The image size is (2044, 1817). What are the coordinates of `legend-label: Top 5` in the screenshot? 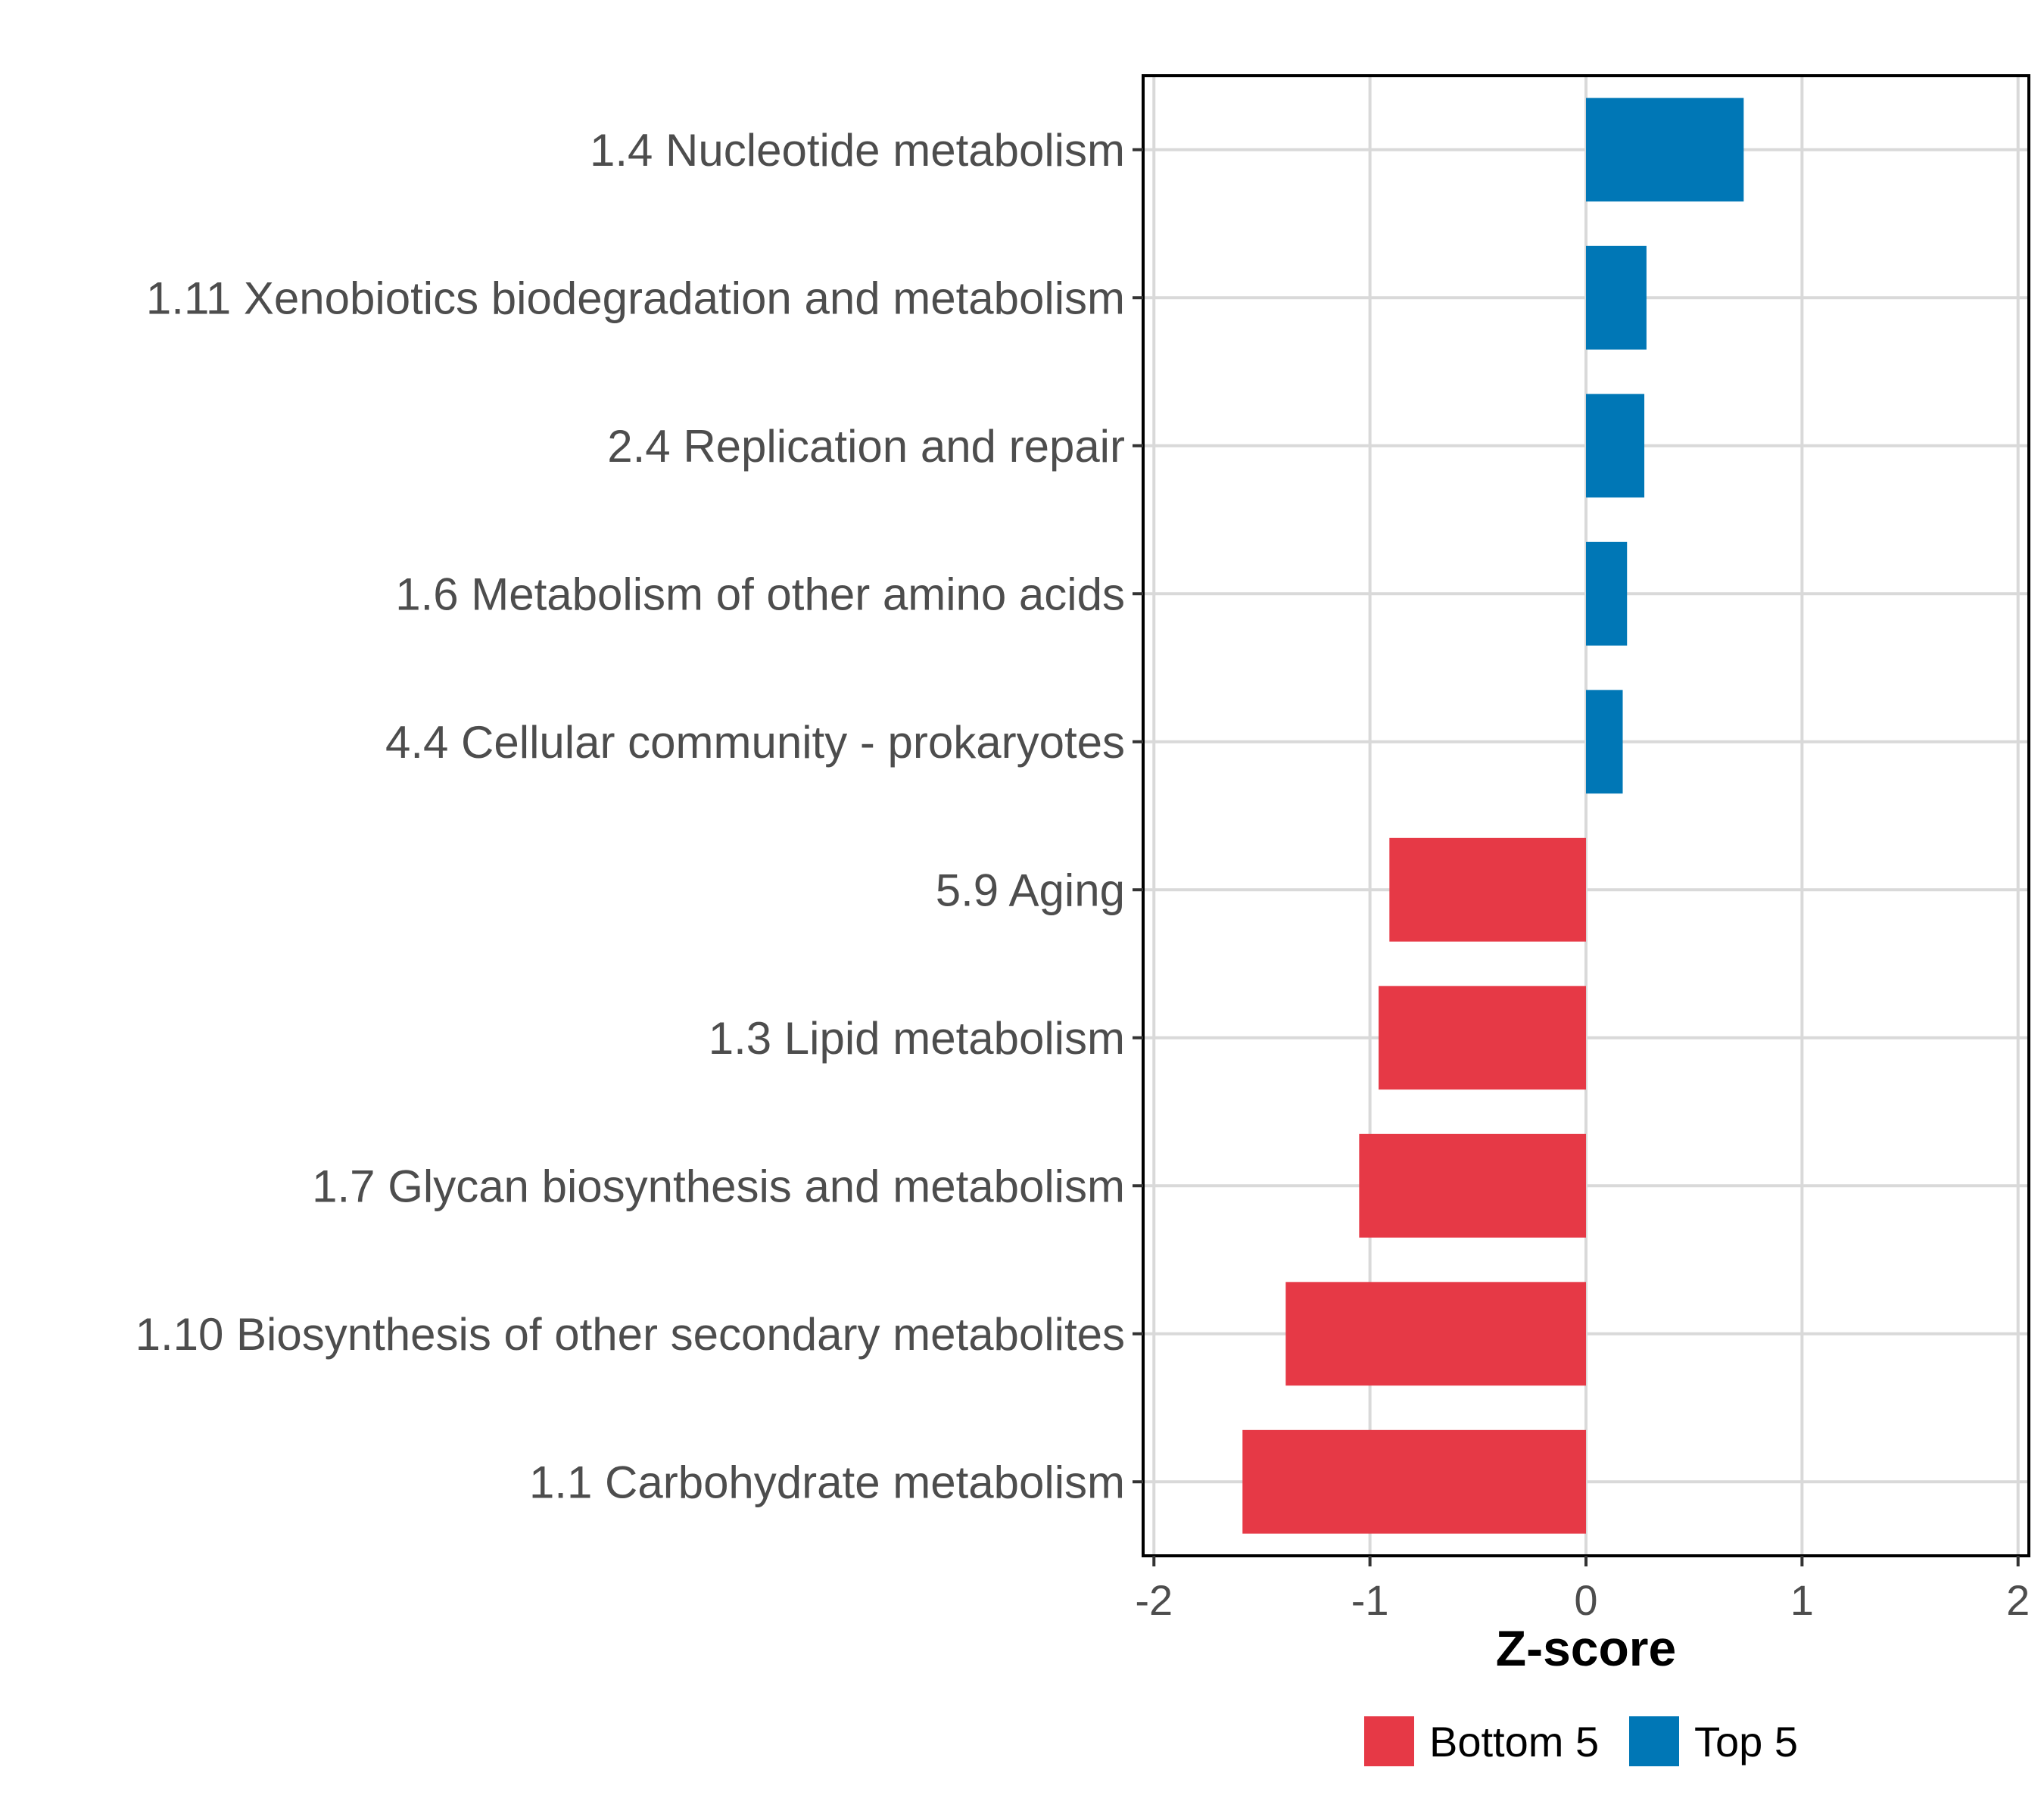 It's located at (1746, 1742).